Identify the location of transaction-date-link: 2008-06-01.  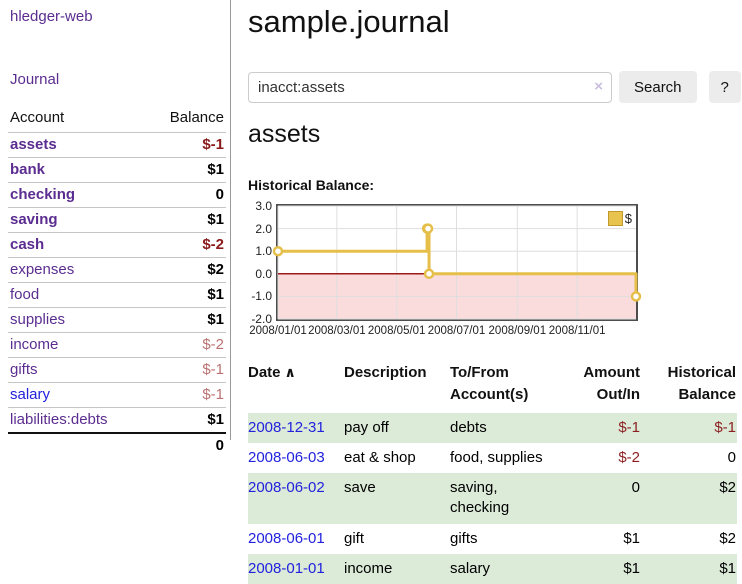
(286, 538).